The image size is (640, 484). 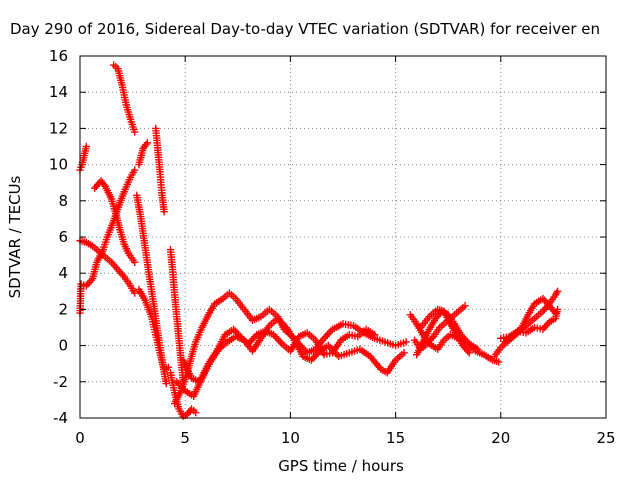 I want to click on series-trace-u, so click(x=530, y=320).